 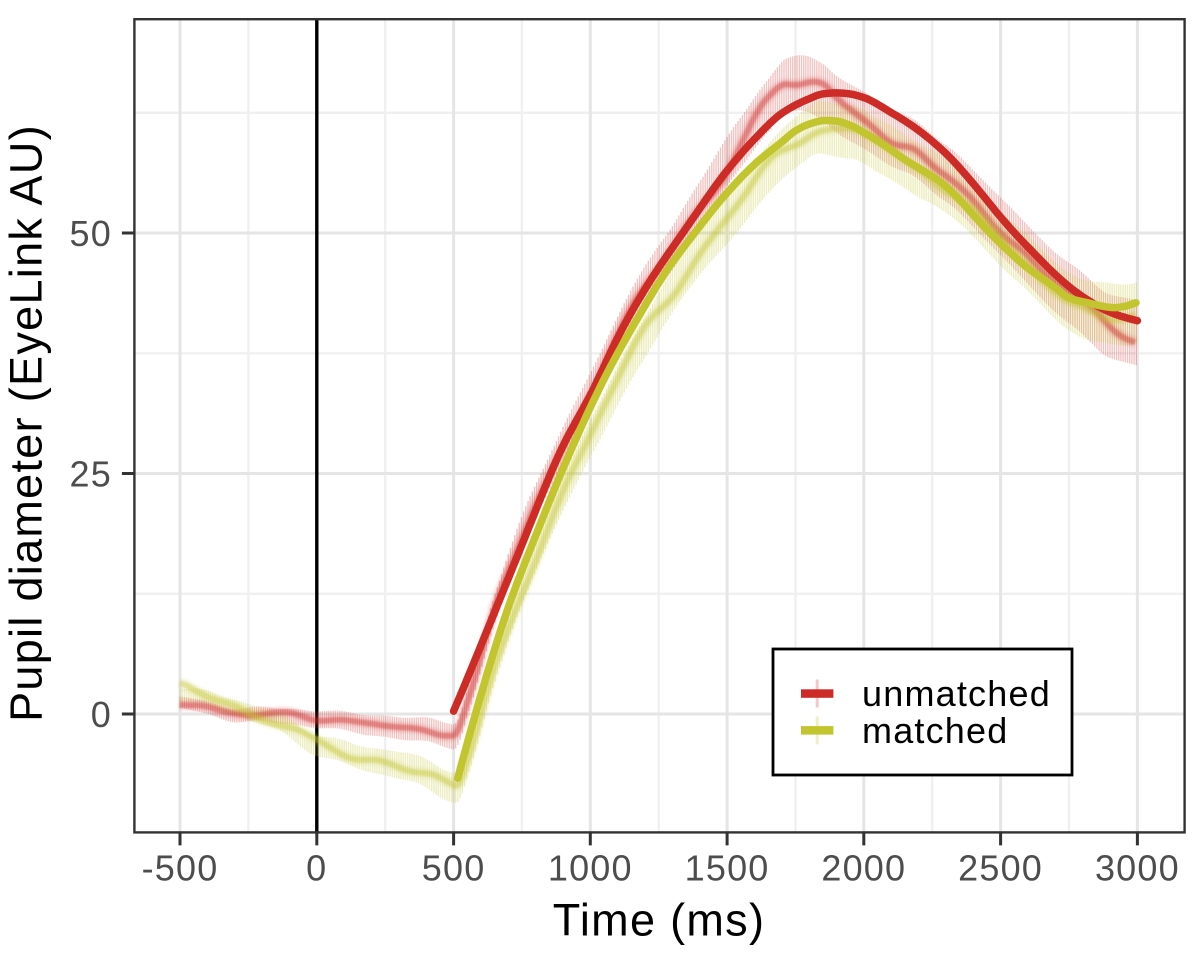 I want to click on svg-text: Time (ms), so click(x=659, y=920).